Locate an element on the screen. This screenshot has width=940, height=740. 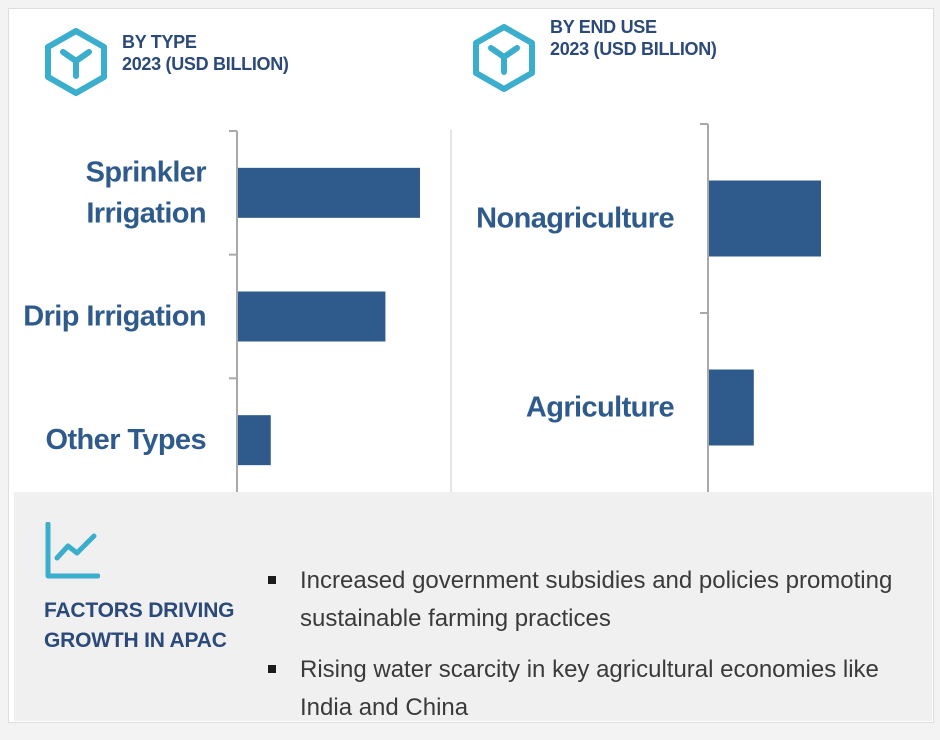
bar-agriculture is located at coordinates (731, 407).